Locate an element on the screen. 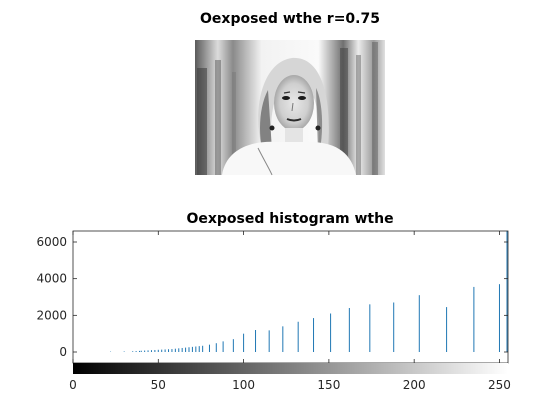 This screenshot has width=560, height=420. image-title: Oexposed wthe r=0.75 is located at coordinates (290, 19).